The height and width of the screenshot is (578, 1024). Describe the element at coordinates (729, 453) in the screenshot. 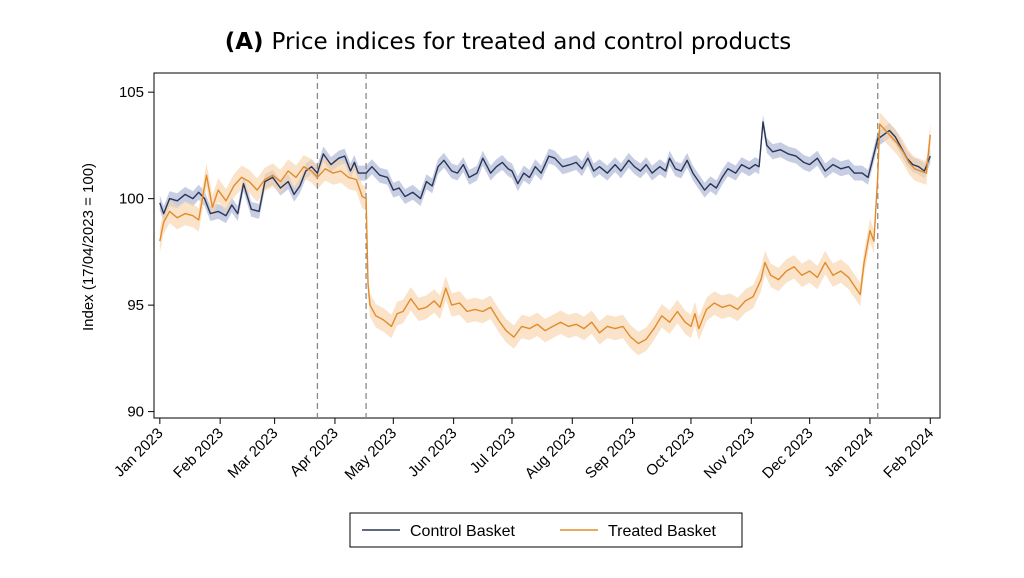

I see `x-tick-label: Nov 2023` at that location.